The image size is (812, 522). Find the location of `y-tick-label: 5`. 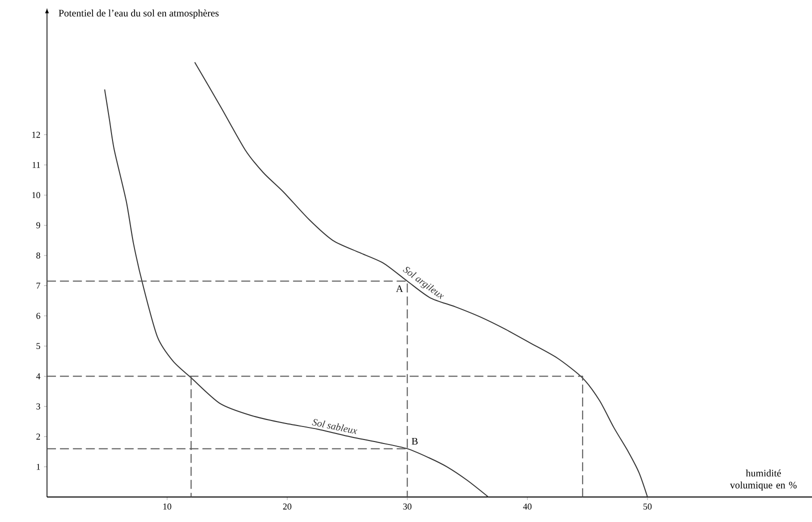

y-tick-label: 5 is located at coordinates (38, 346).